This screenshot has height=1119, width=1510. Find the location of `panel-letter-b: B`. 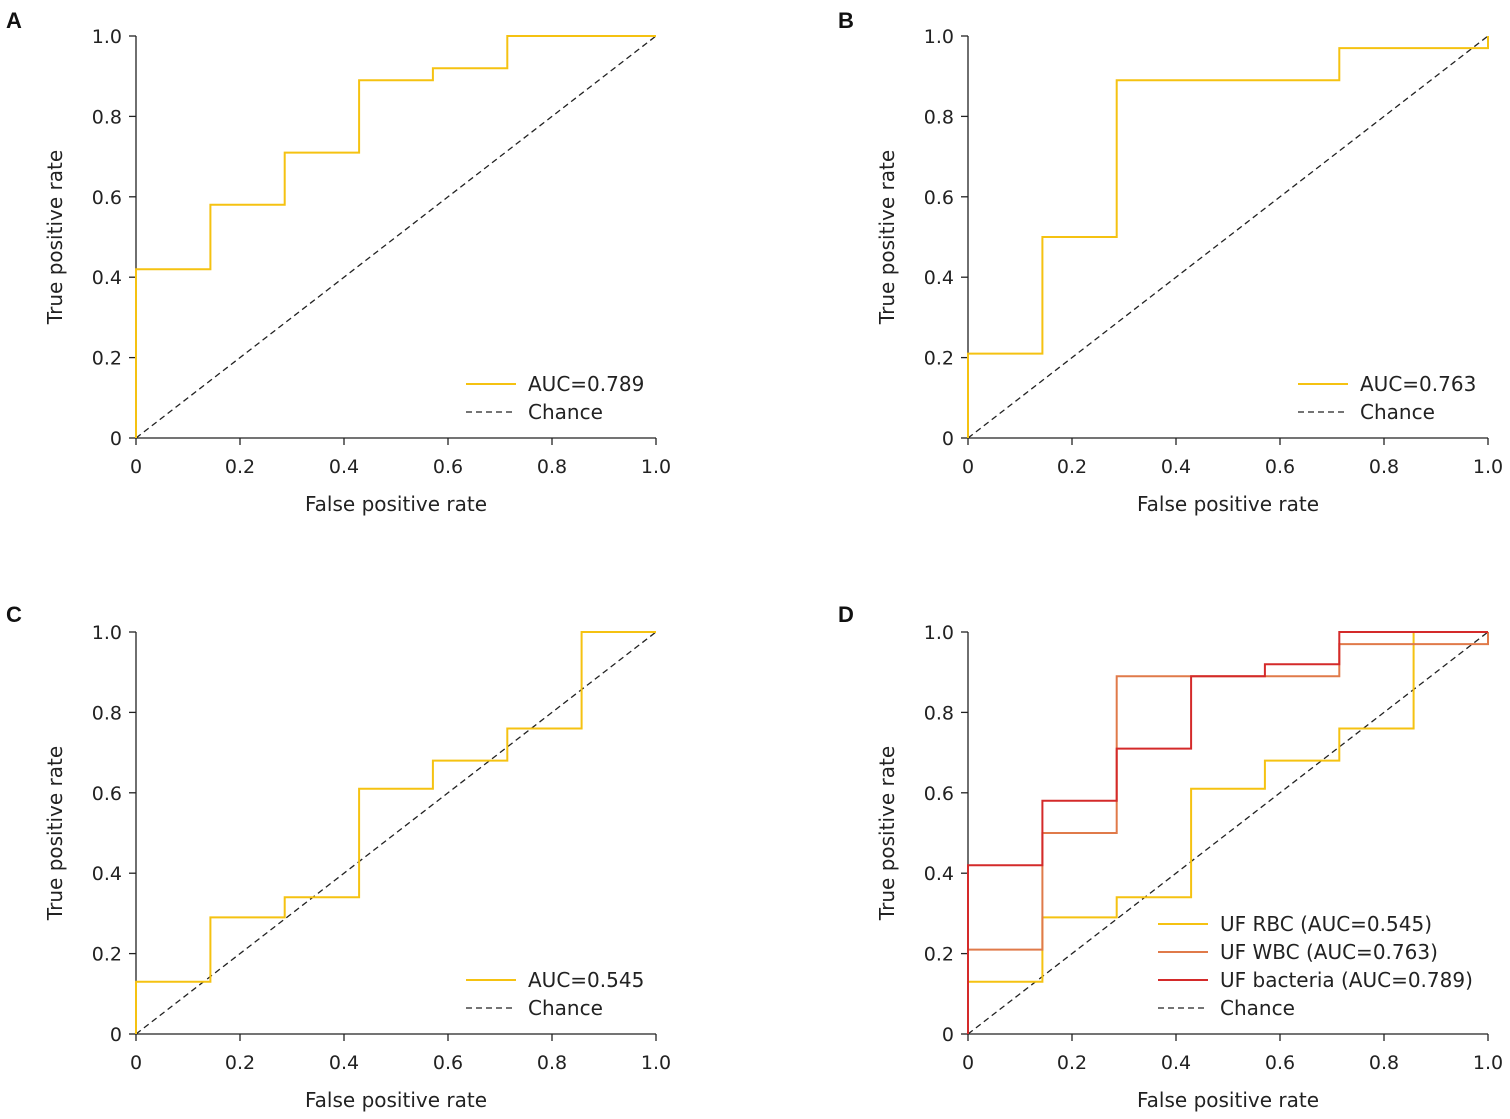

panel-letter-b: B is located at coordinates (846, 20).